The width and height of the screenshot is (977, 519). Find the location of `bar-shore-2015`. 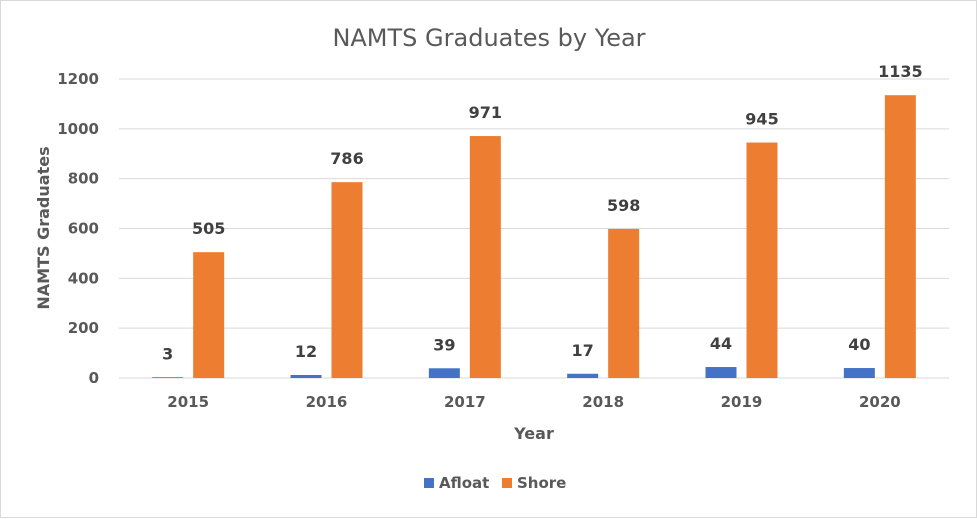

bar-shore-2015 is located at coordinates (209, 315).